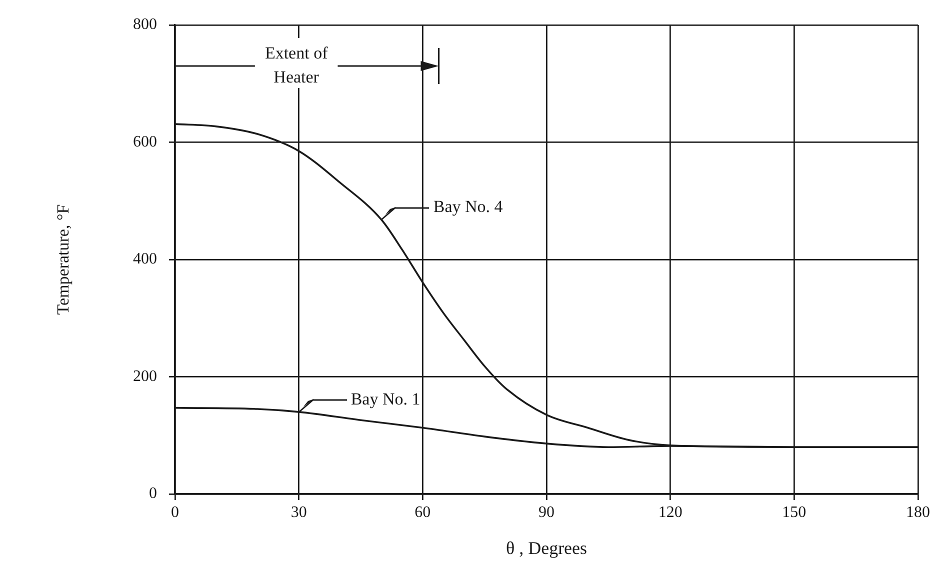  I want to click on y-tick-label: 600, so click(145, 141).